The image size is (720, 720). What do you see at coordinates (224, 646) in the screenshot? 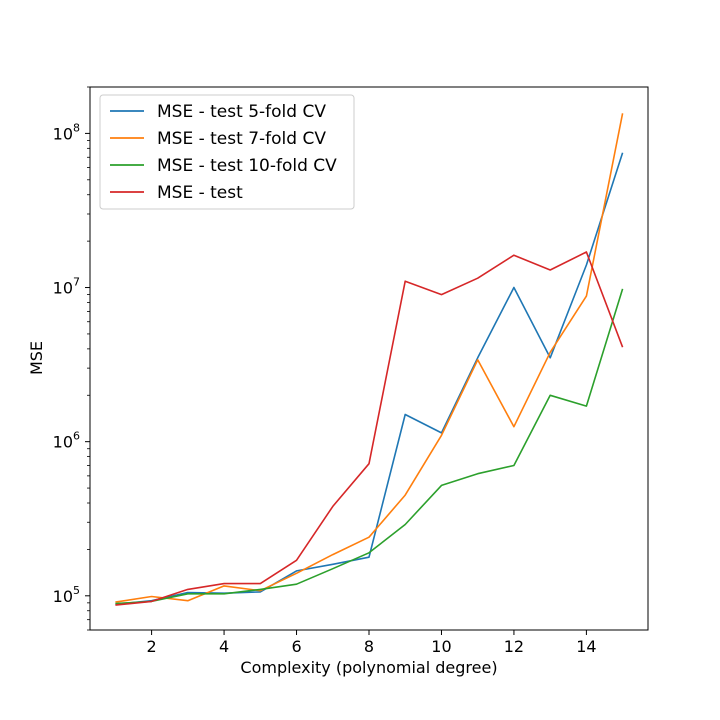
I see `x-tick-label: 4` at bounding box center [224, 646].